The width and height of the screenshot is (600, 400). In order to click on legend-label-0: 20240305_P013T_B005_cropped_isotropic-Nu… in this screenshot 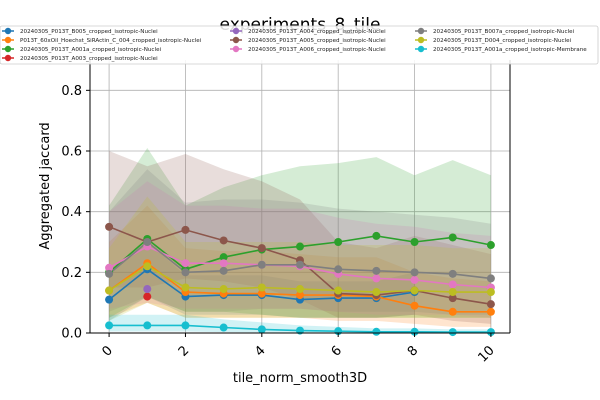, I will do `click(89, 32)`.